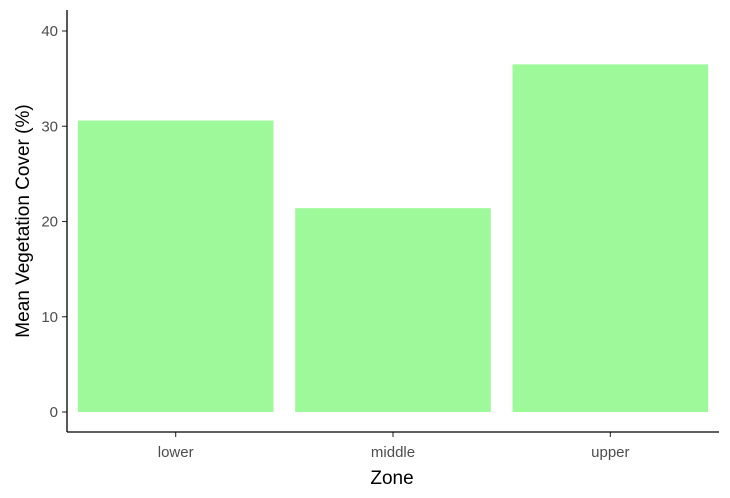  I want to click on bar-middle, so click(393, 310).